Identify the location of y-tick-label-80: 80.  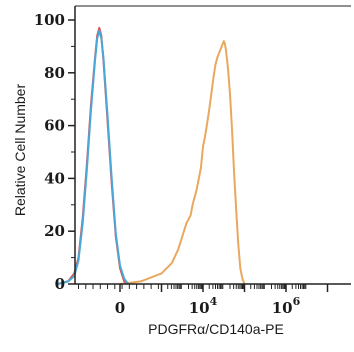
(54, 73).